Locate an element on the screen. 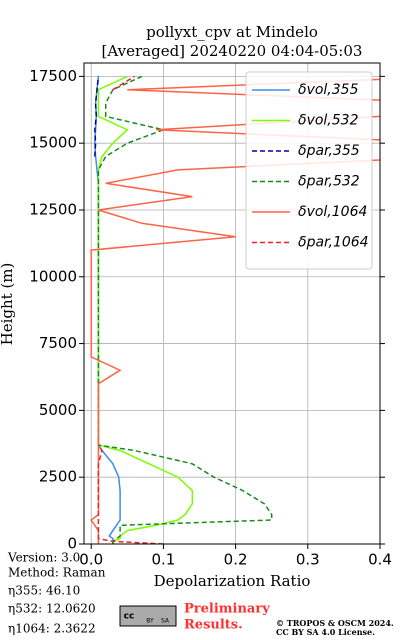 Image resolution: width=400 pixels, height=640 pixels. x-tick-label: 0.4 is located at coordinates (380, 560).